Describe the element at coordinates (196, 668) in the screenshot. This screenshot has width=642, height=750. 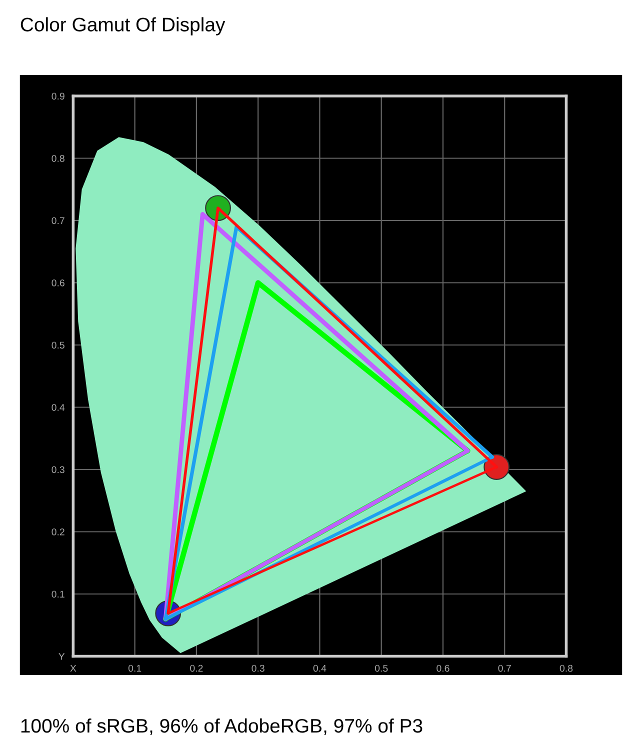
I see `x-tick-label: 0.2` at that location.